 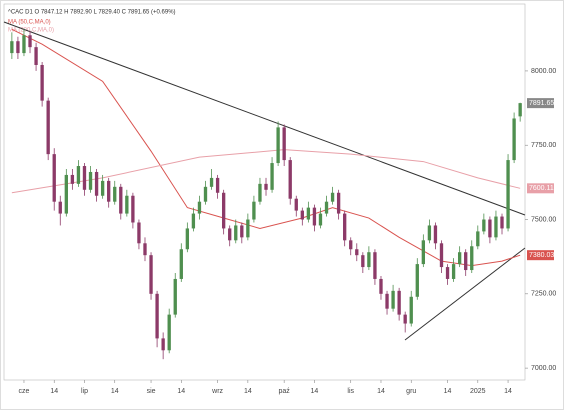 I want to click on x-tick-label: paź, so click(x=285, y=391).